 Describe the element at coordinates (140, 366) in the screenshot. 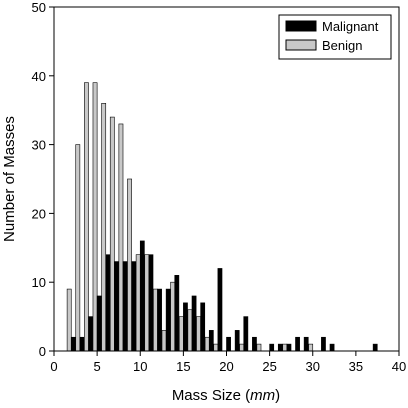

I see `x-tick-label-10: 10` at that location.